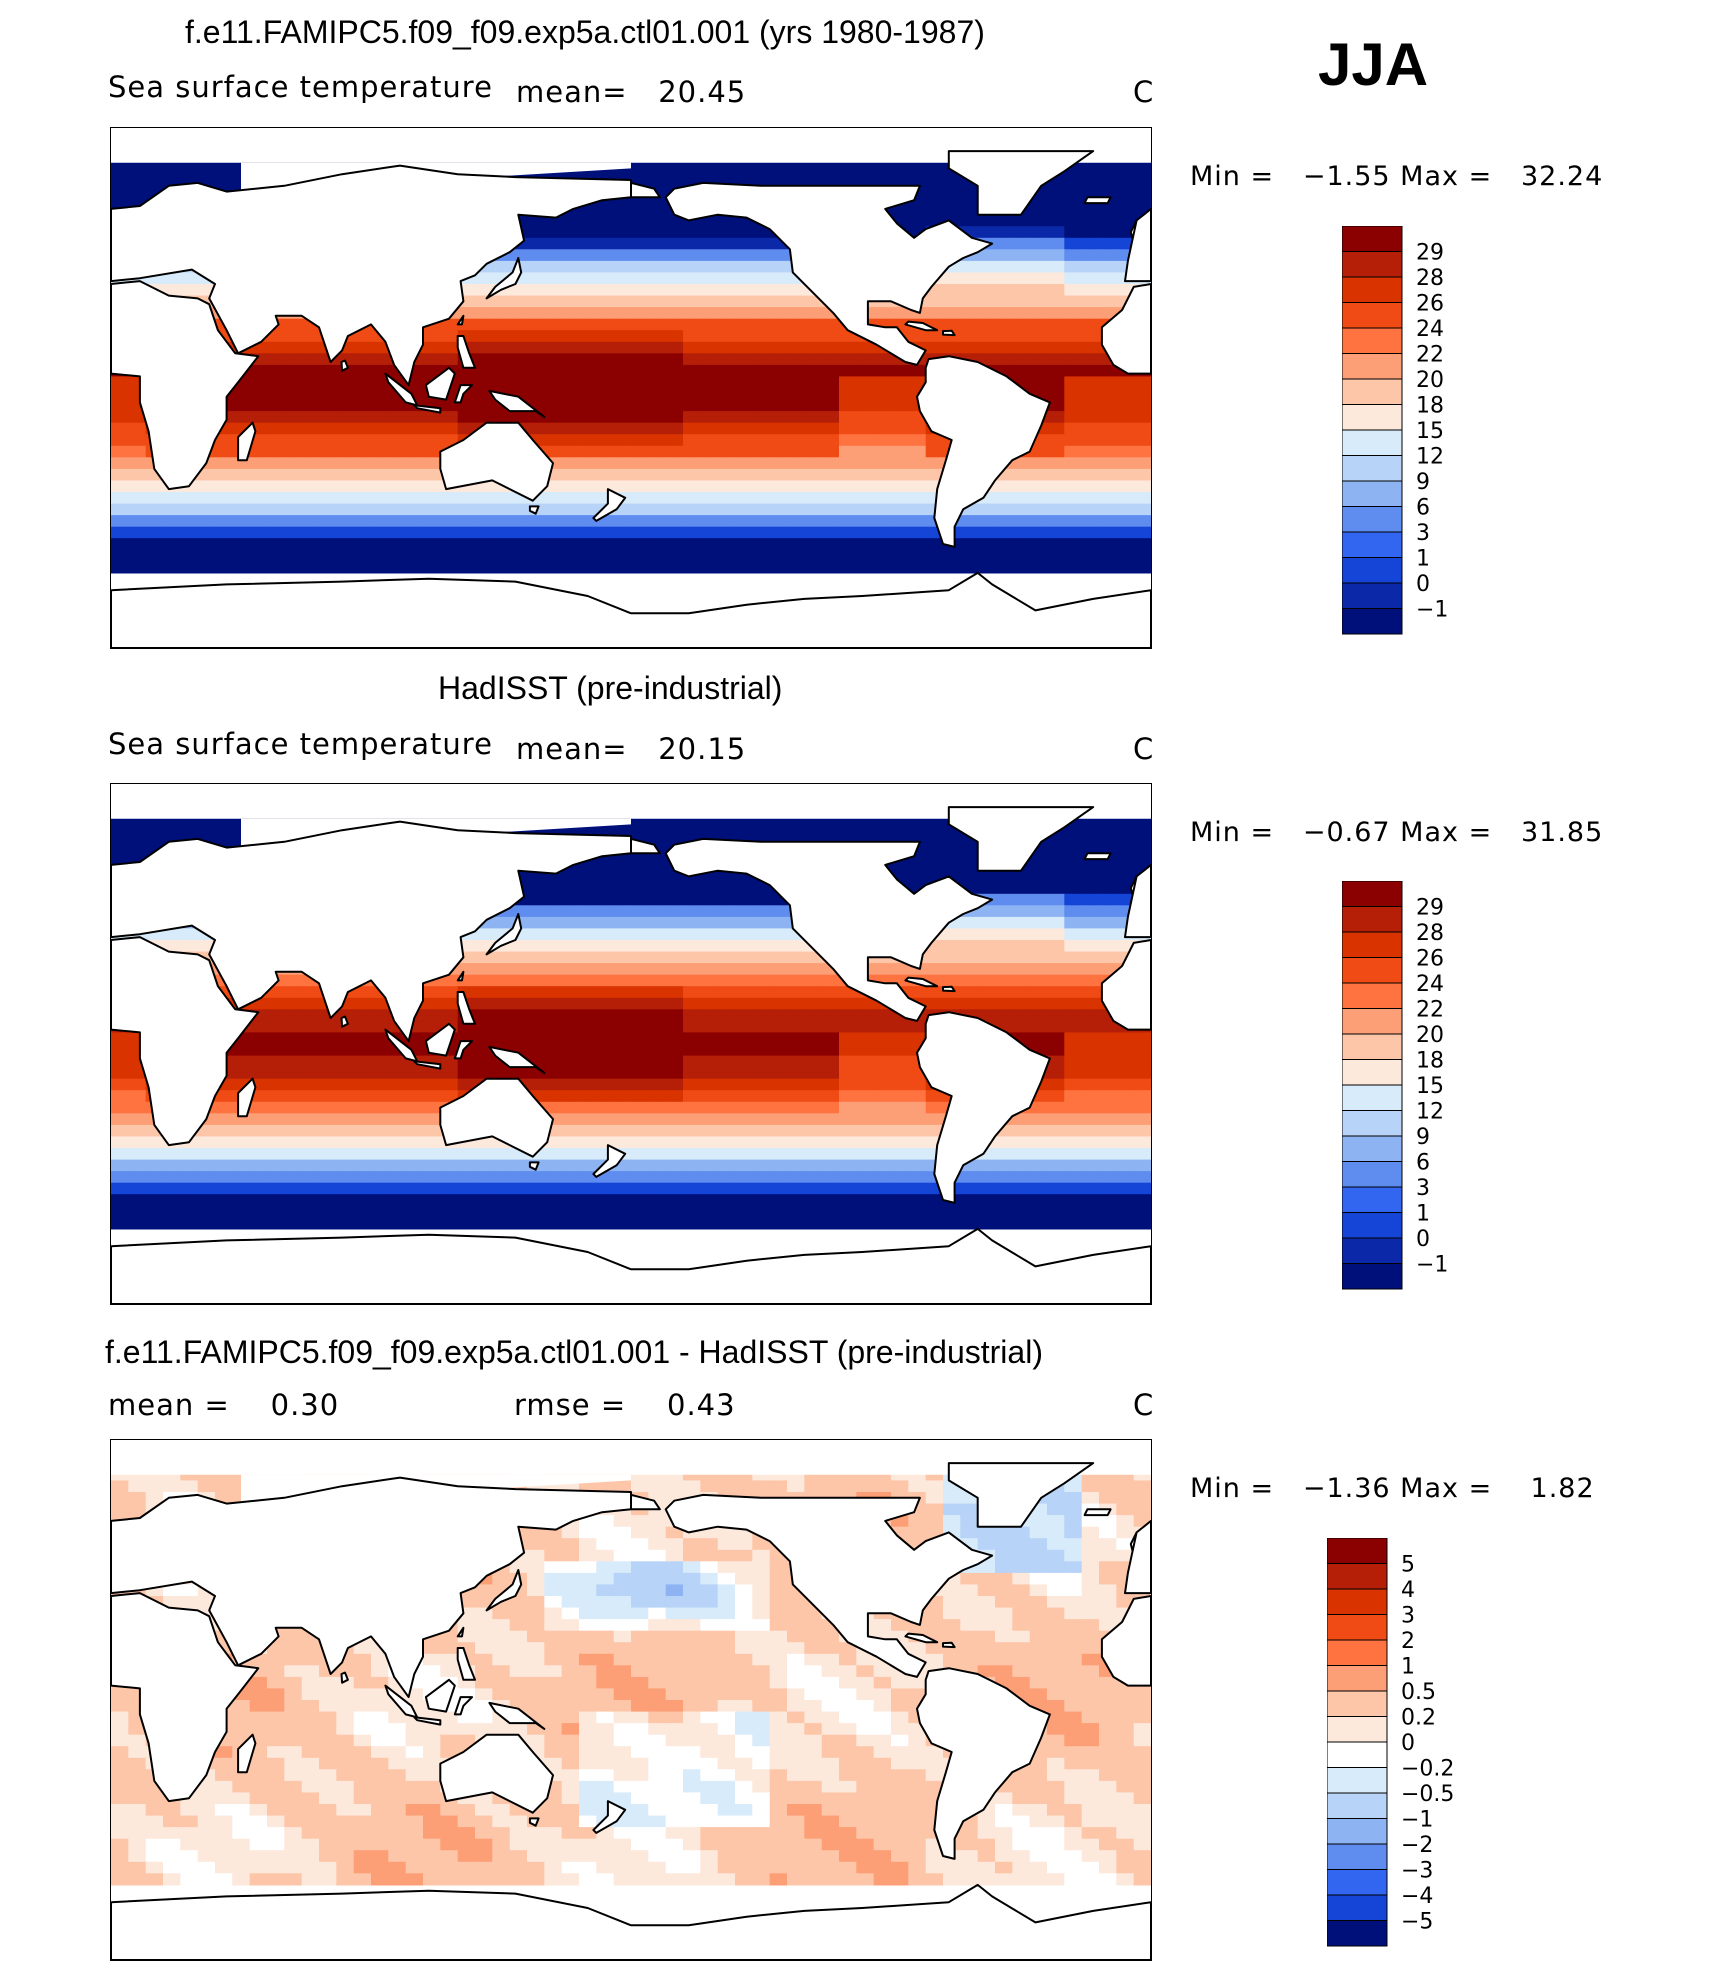 The width and height of the screenshot is (1710, 1965). I want to click on colorbar-tick-label: 0, so click(1423, 584).